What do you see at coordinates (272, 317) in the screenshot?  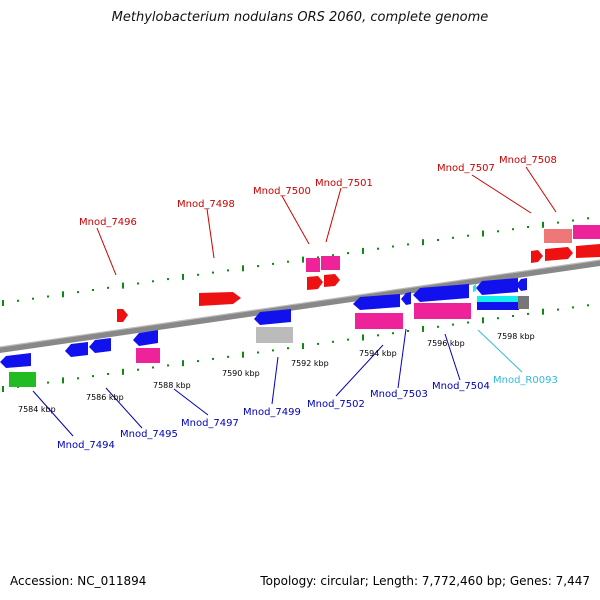 I see `gene-mnod-7499-a` at bounding box center [272, 317].